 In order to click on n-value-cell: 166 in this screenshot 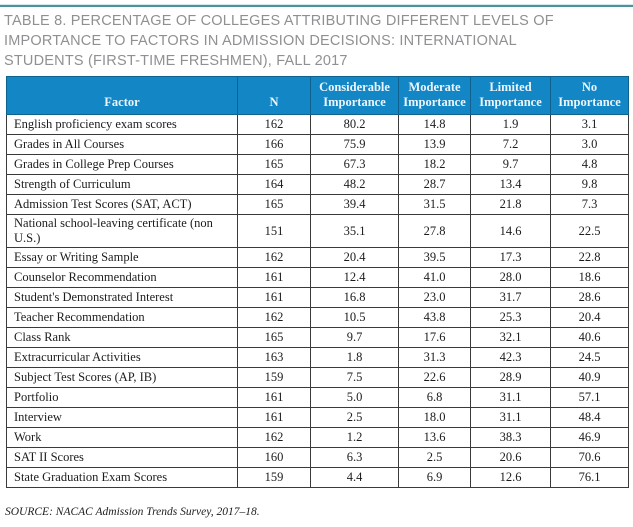, I will do `click(274, 144)`.